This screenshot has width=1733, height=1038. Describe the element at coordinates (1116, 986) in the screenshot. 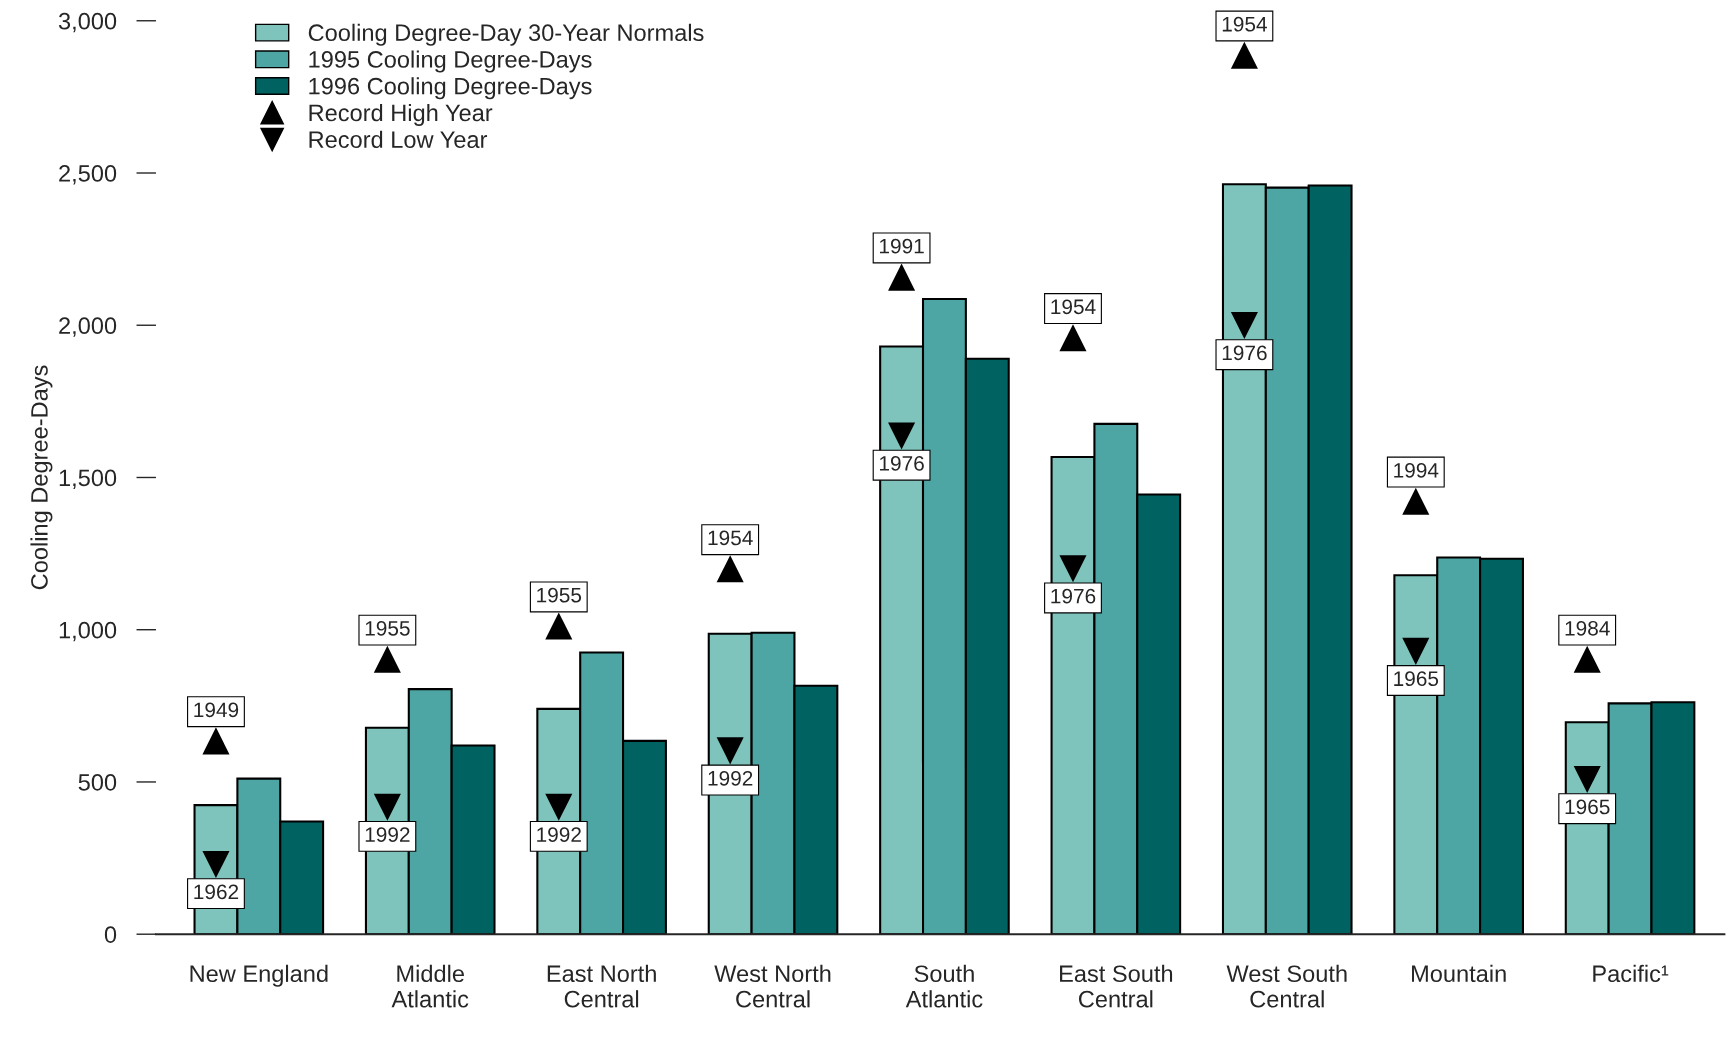

I see `x-tick-label: East South Central` at that location.